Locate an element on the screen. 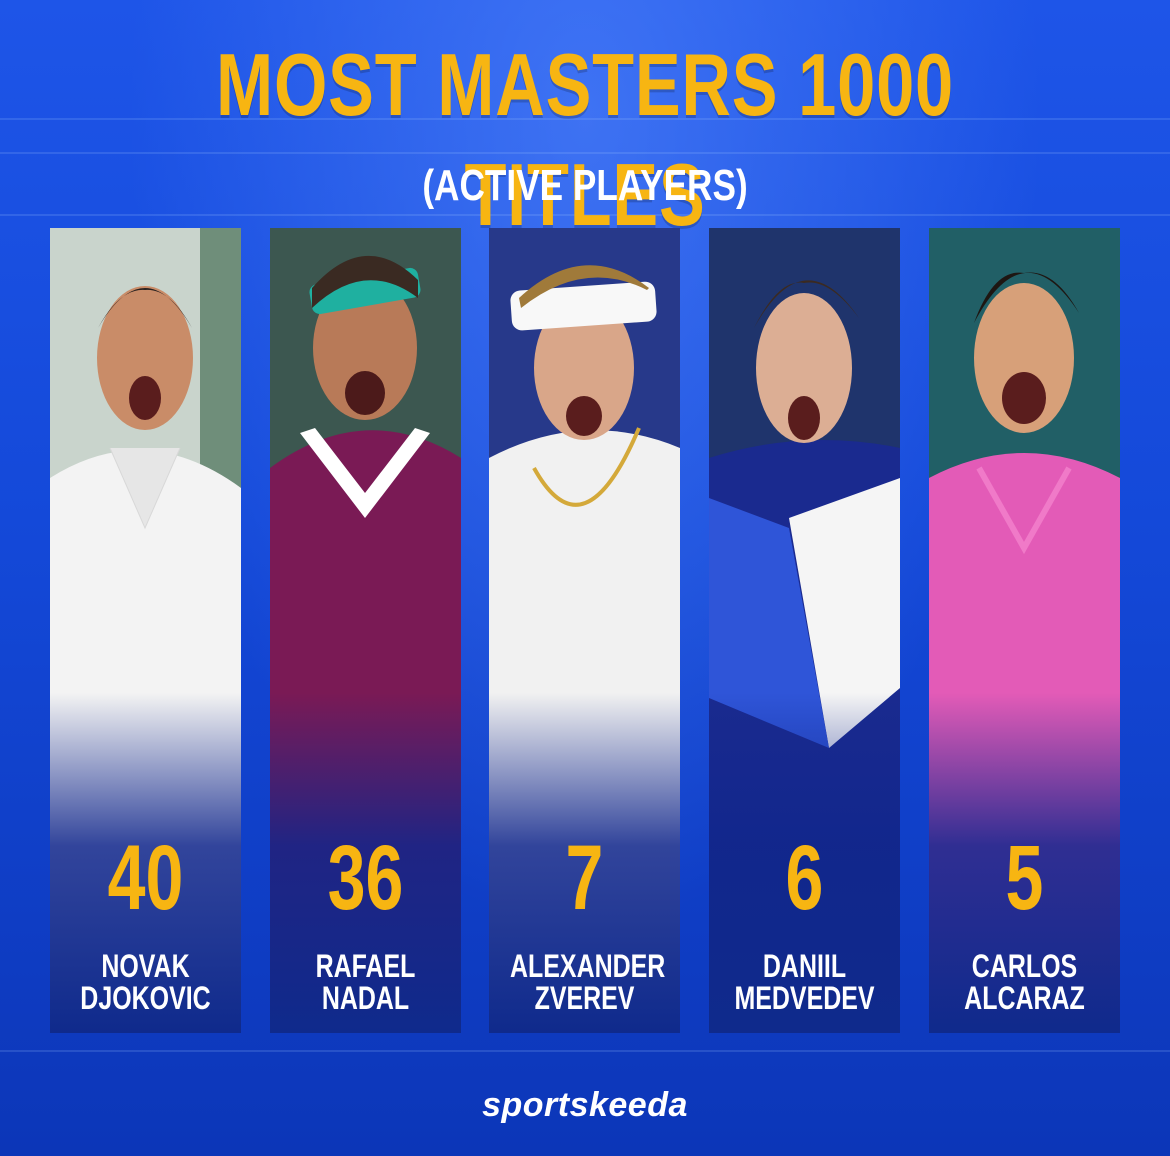 This screenshot has width=1170, height=1156. player-name: CARLOS ALCARAZ is located at coordinates (1024, 982).